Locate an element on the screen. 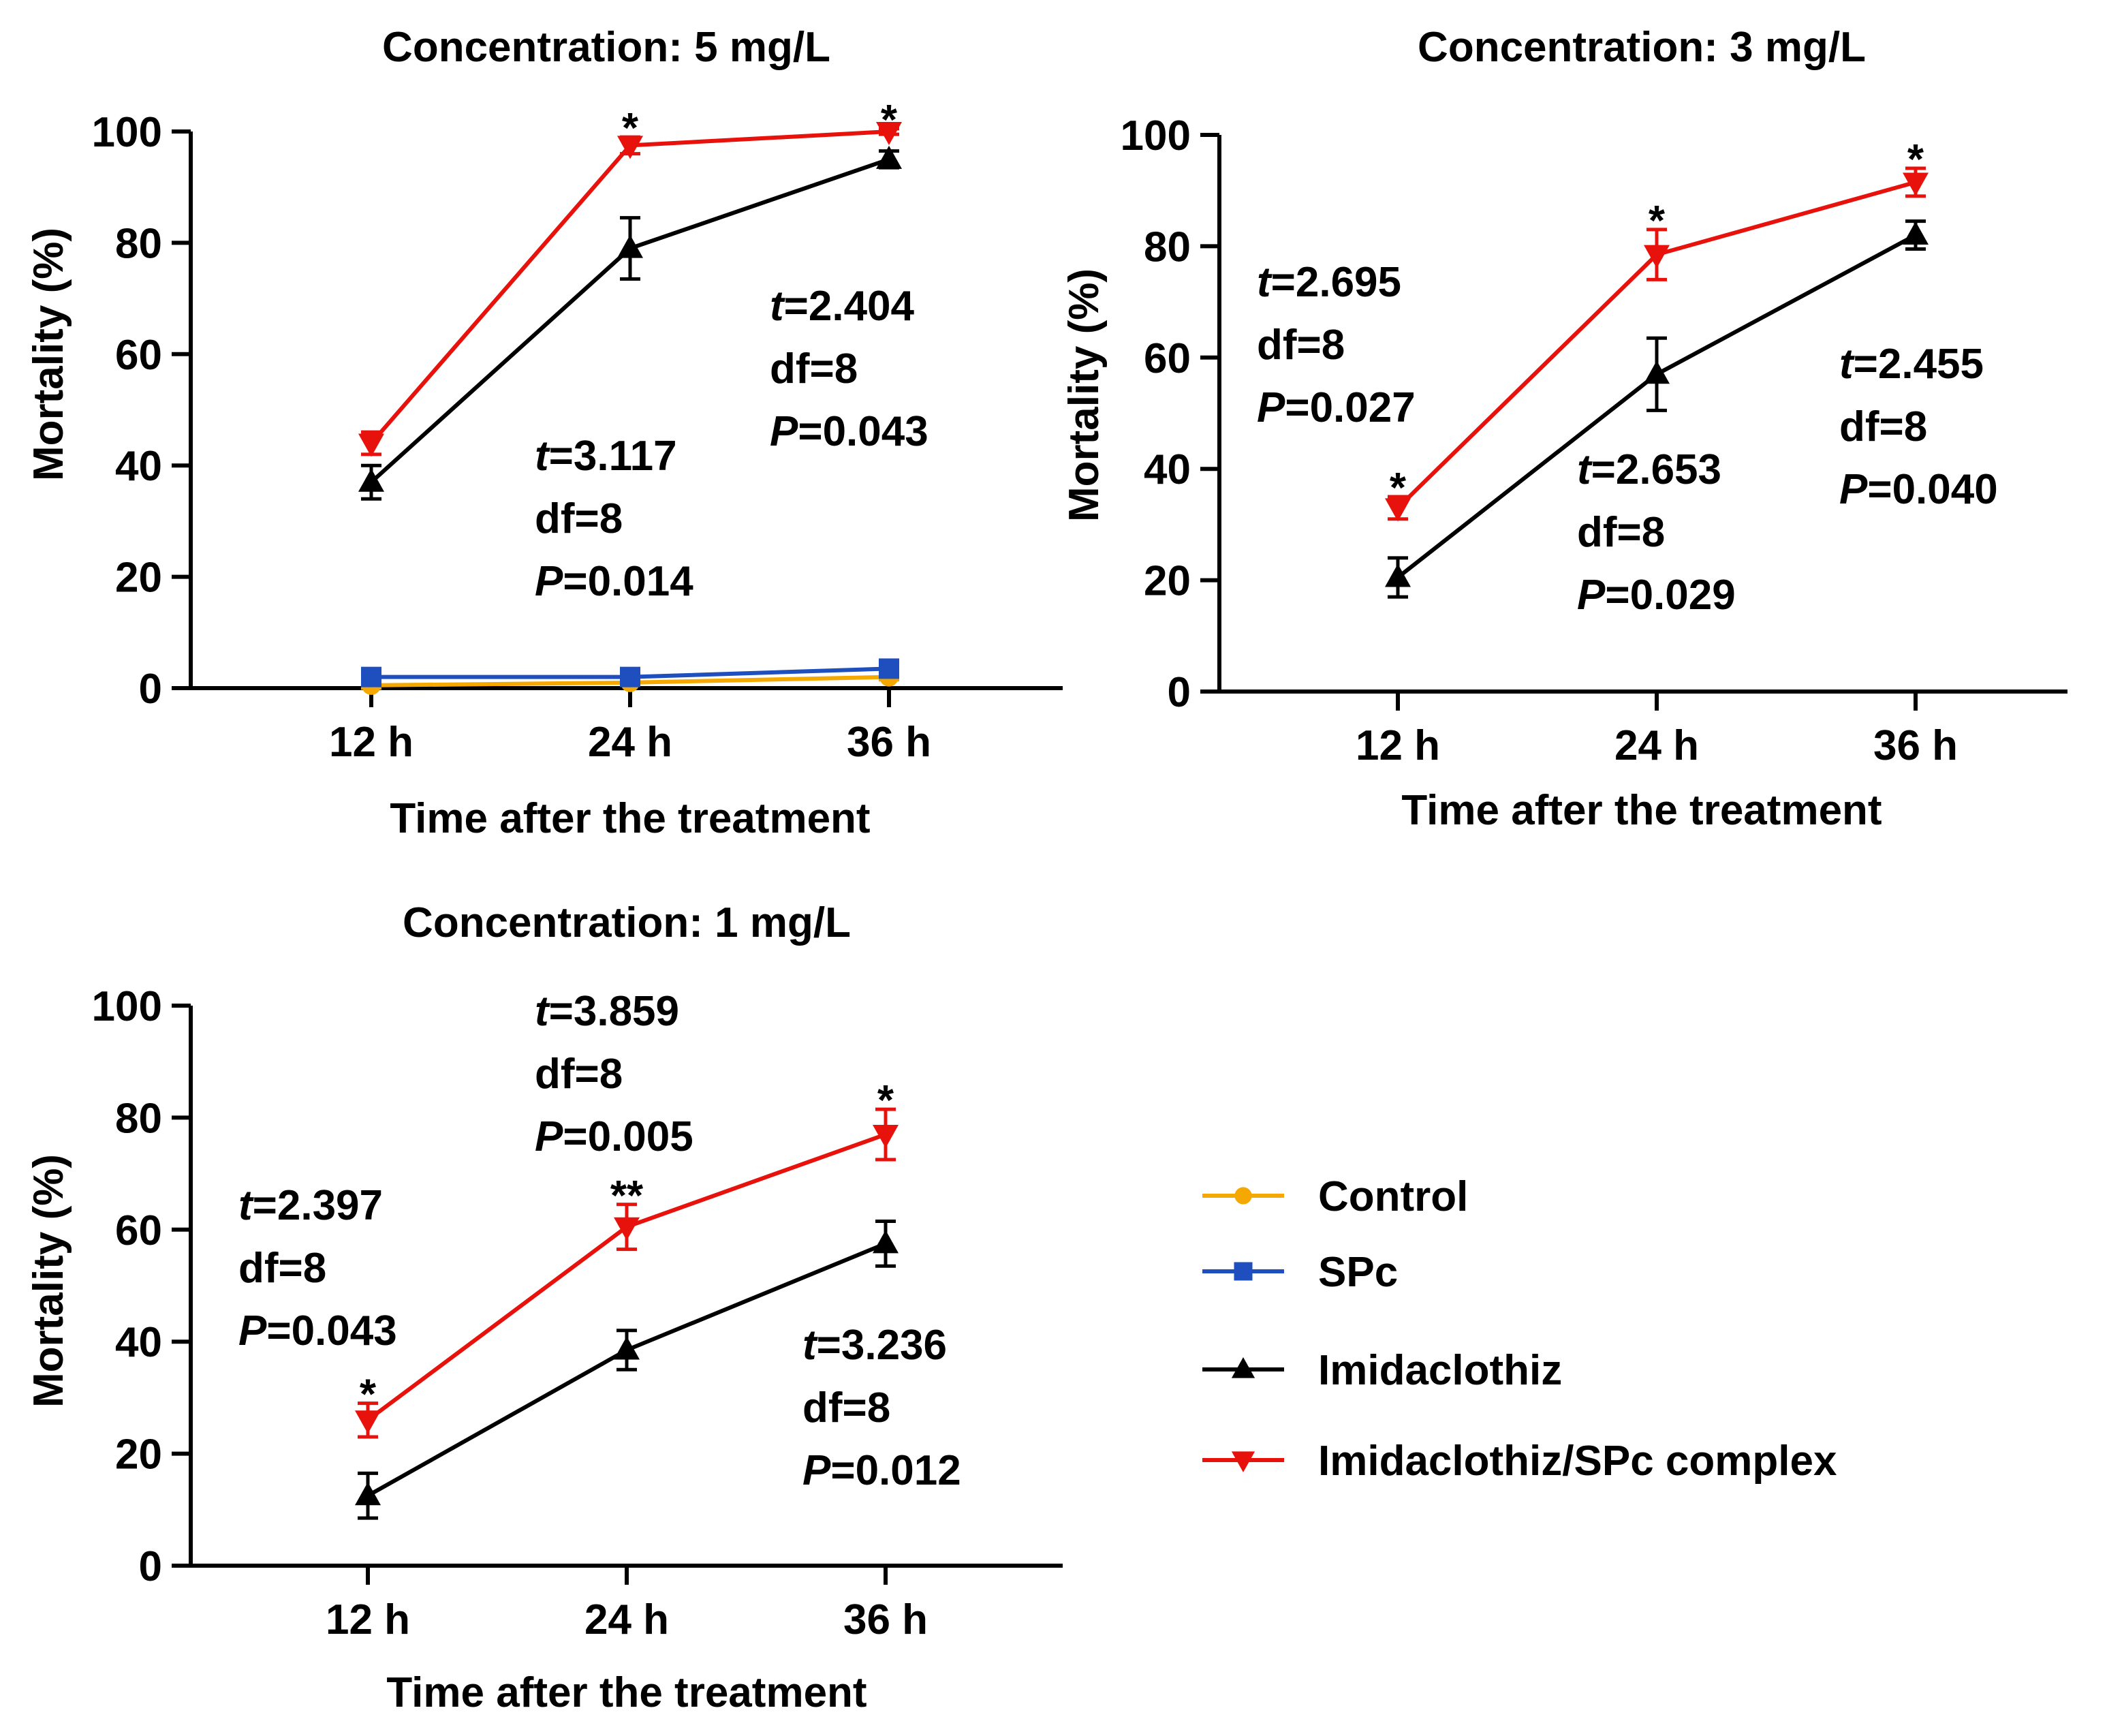 The image size is (2107, 1736). stat-annotation: t=3.117 df=8 P=0.014 is located at coordinates (614, 519).